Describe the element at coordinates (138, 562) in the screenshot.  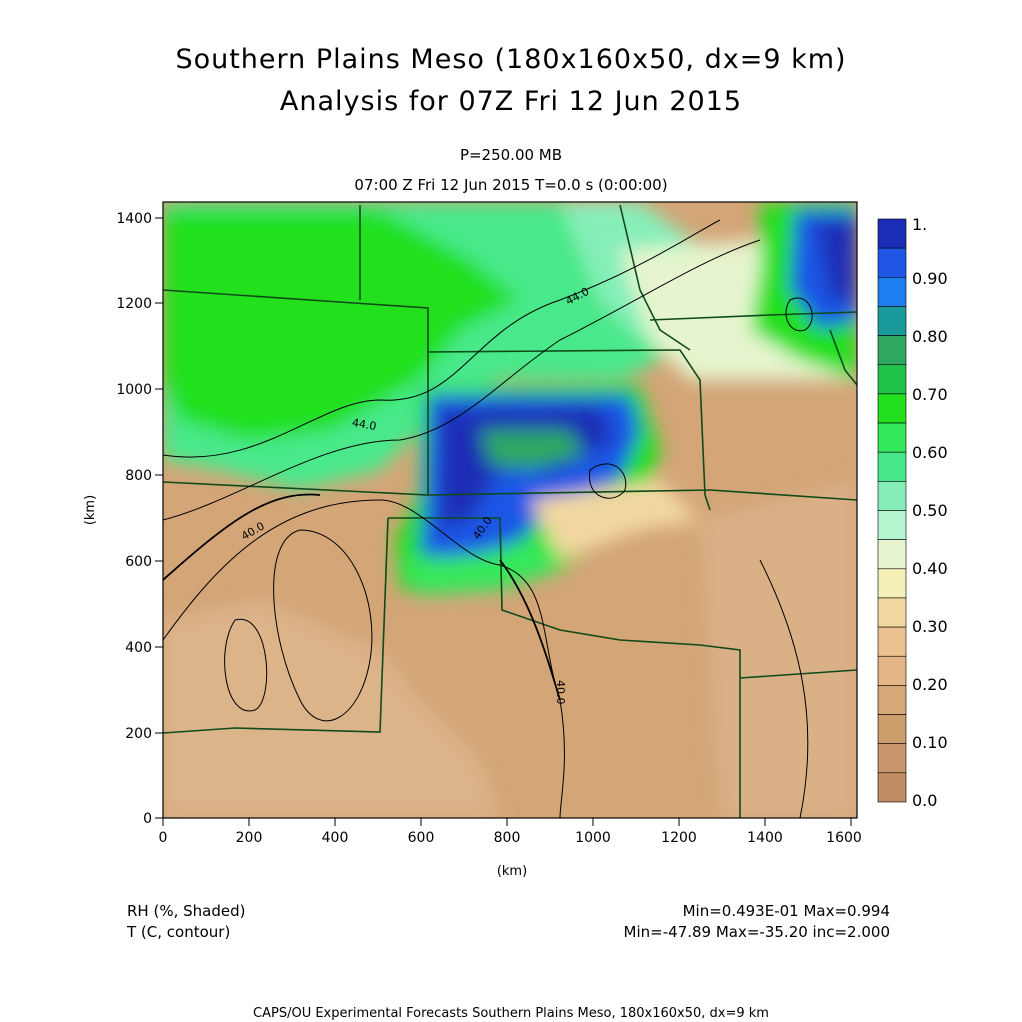
I see `y-tick-label: 600` at that location.